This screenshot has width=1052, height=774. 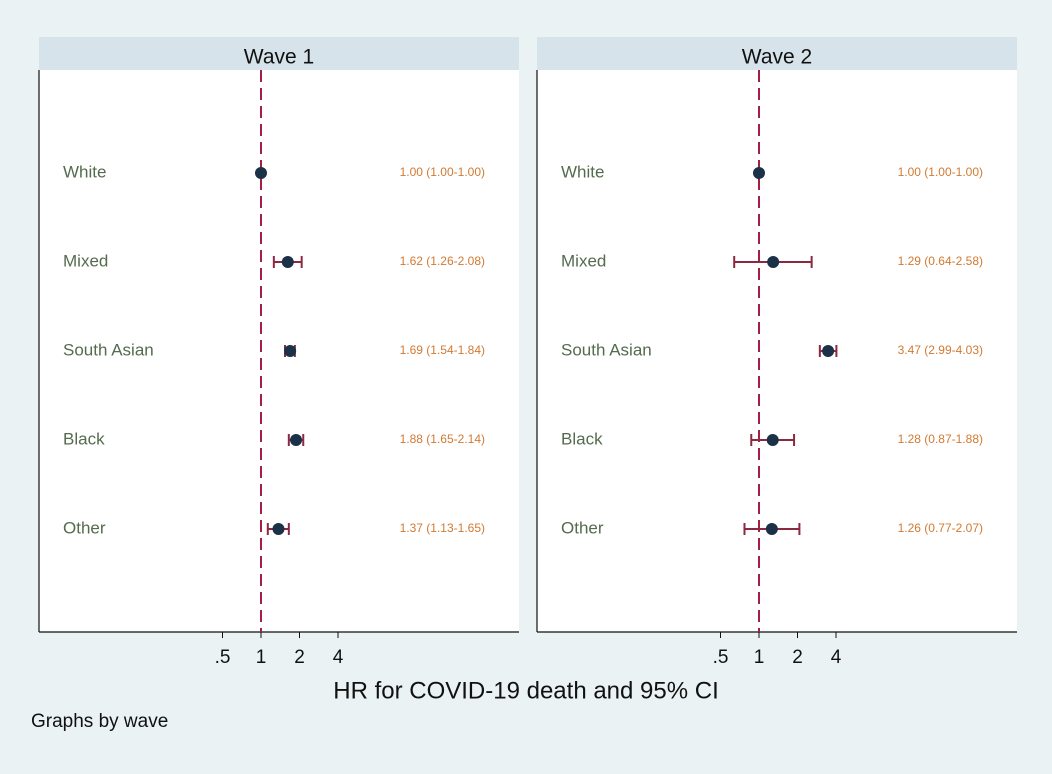 What do you see at coordinates (84, 527) in the screenshot?
I see `panel-1-row-label: Other` at bounding box center [84, 527].